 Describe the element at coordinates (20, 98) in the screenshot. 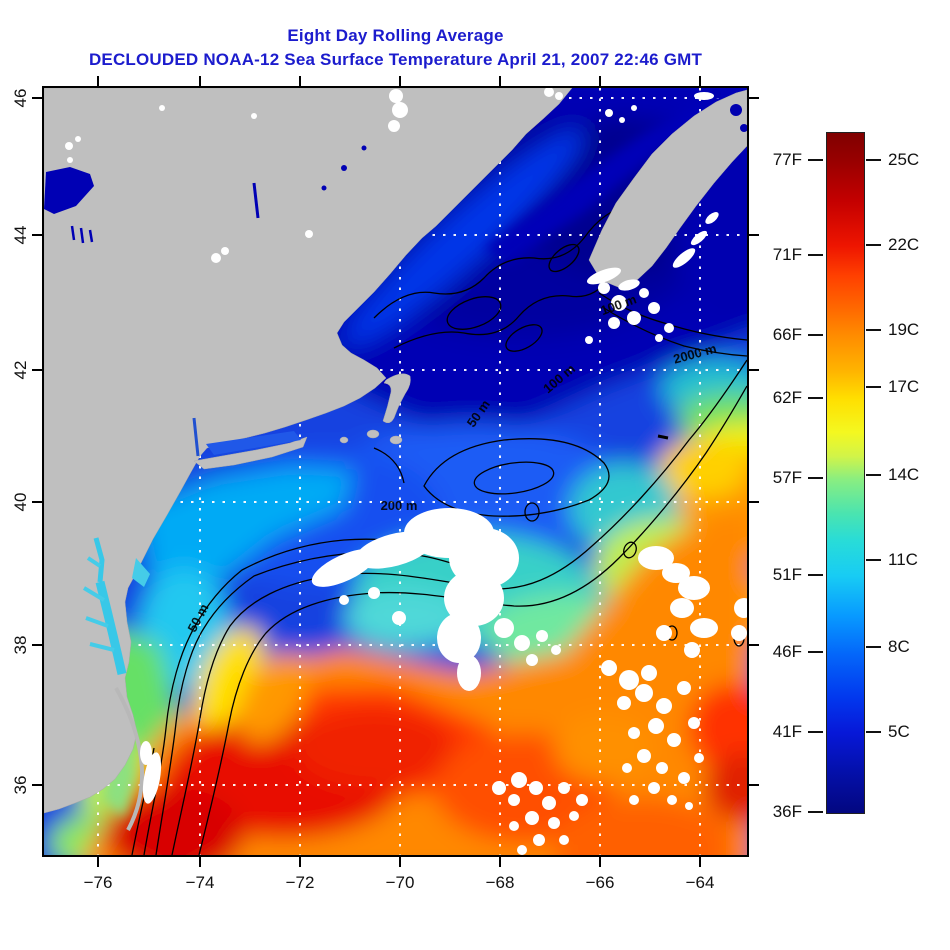

I see `lat-tick-label: 46` at that location.